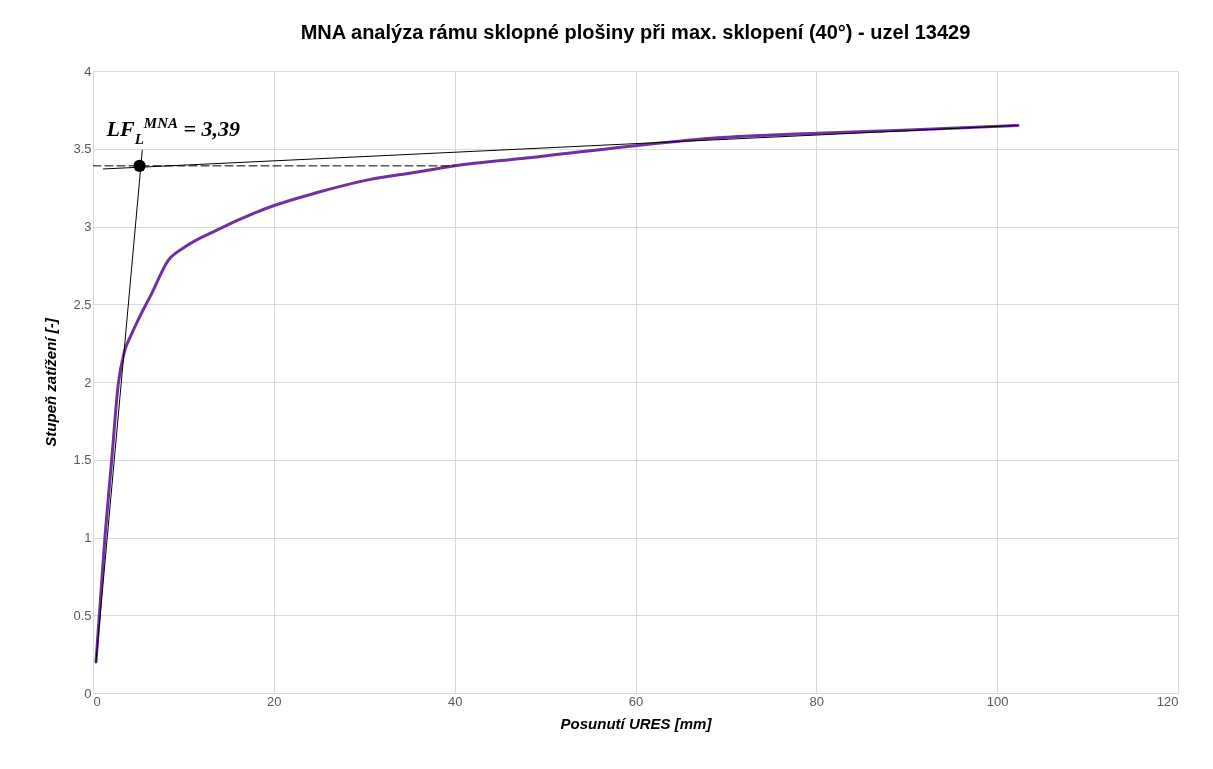 This screenshot has width=1213, height=769. What do you see at coordinates (173, 130) in the screenshot?
I see `annotation: LF$_{L}$$^{MNA}$ = 3,39` at bounding box center [173, 130].